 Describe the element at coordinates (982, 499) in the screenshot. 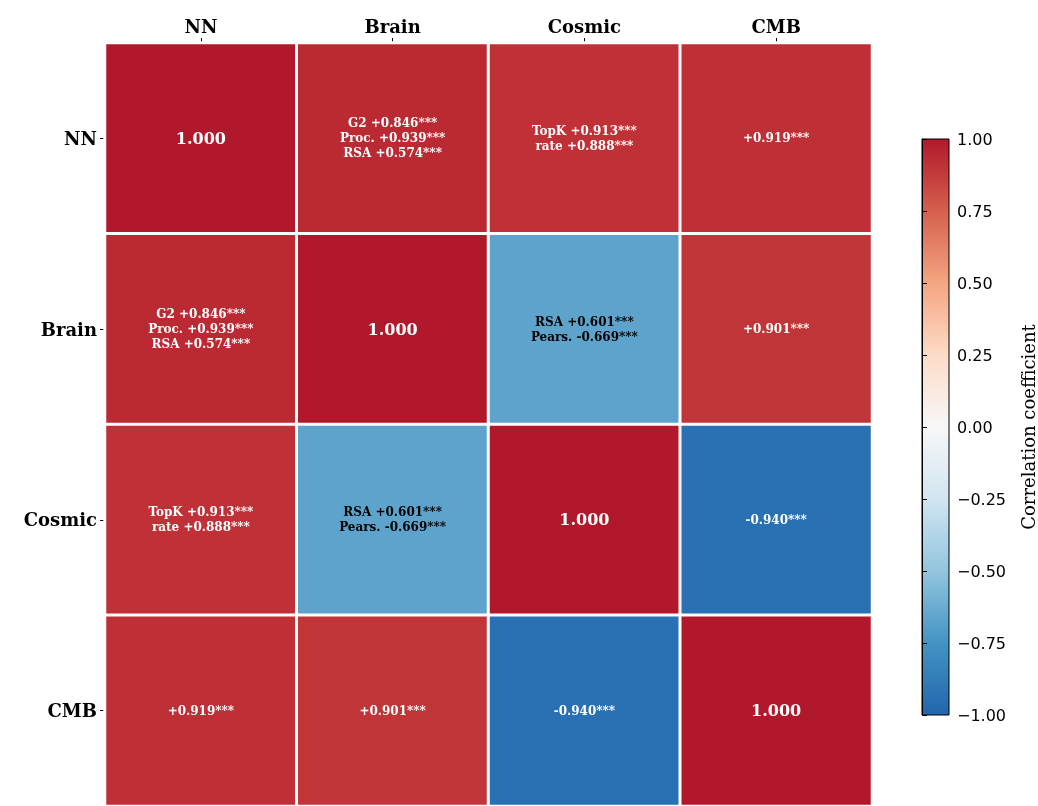

I see `color-bar-label: −0.25` at that location.